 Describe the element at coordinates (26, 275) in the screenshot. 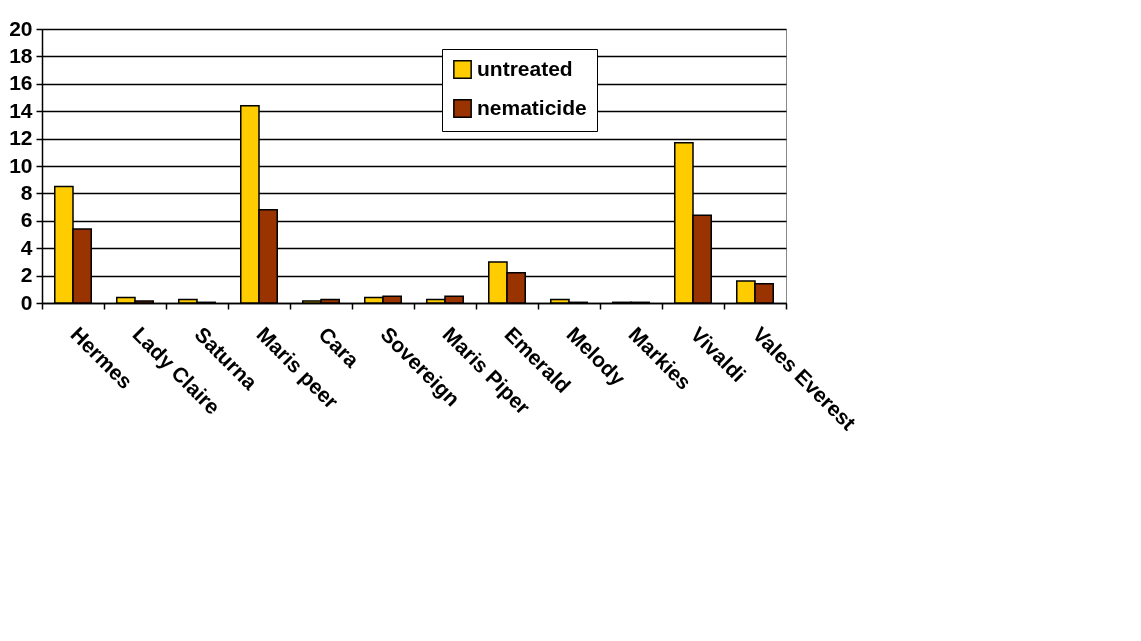

I see `y-tick-label: 2` at that location.